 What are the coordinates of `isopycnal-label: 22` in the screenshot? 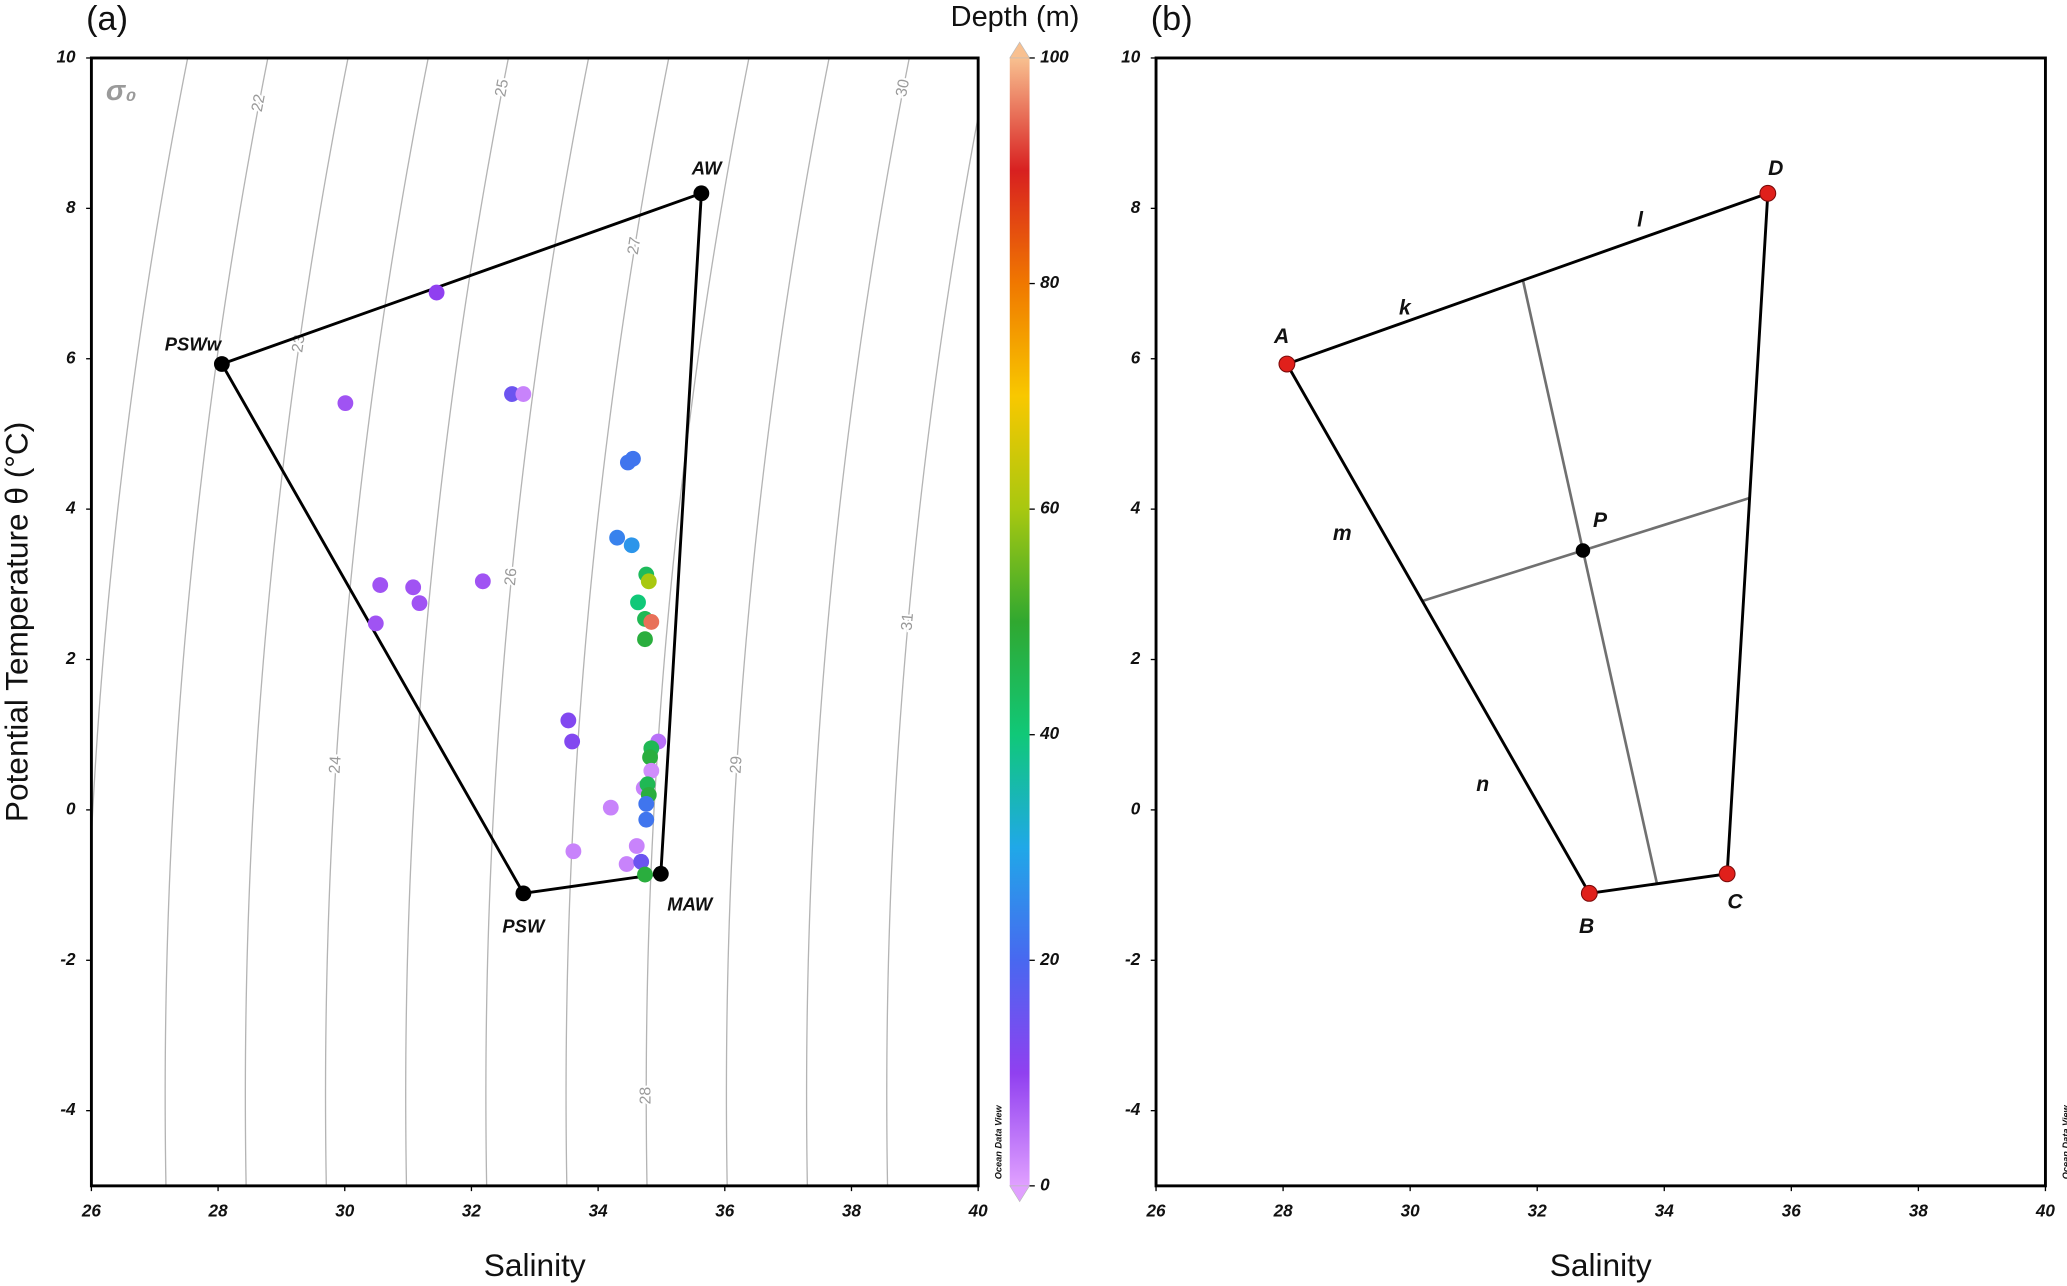 It's located at (259, 103).